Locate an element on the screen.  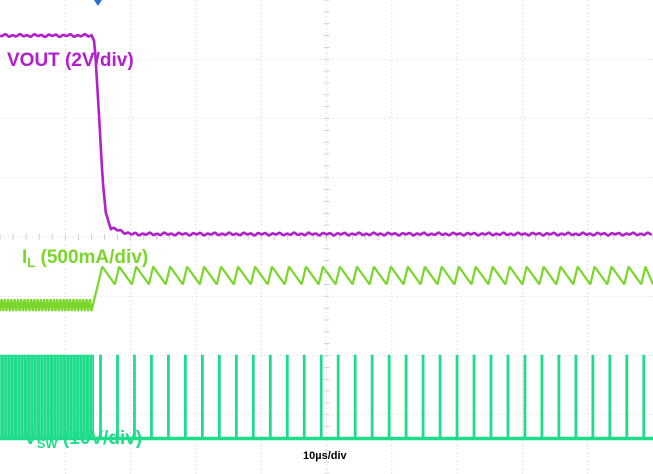
il-label-sub: L is located at coordinates (31, 262).